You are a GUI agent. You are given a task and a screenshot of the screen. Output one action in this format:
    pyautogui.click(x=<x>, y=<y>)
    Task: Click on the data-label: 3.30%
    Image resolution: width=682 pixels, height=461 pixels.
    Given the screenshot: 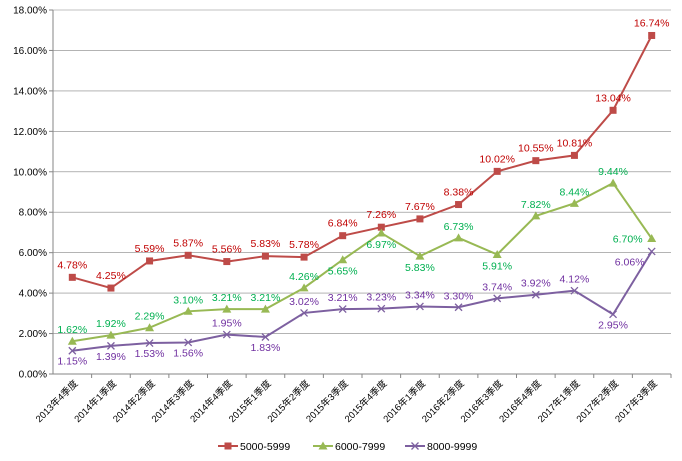 What is the action you would take?
    pyautogui.click(x=459, y=296)
    